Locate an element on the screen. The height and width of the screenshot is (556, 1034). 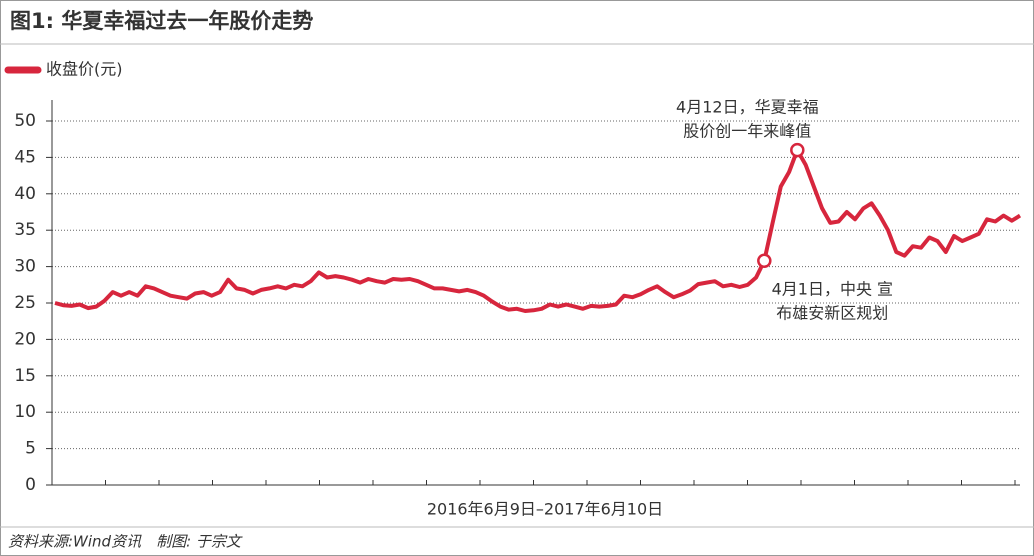
annotation: 4月1日，中央 宣 is located at coordinates (832, 288).